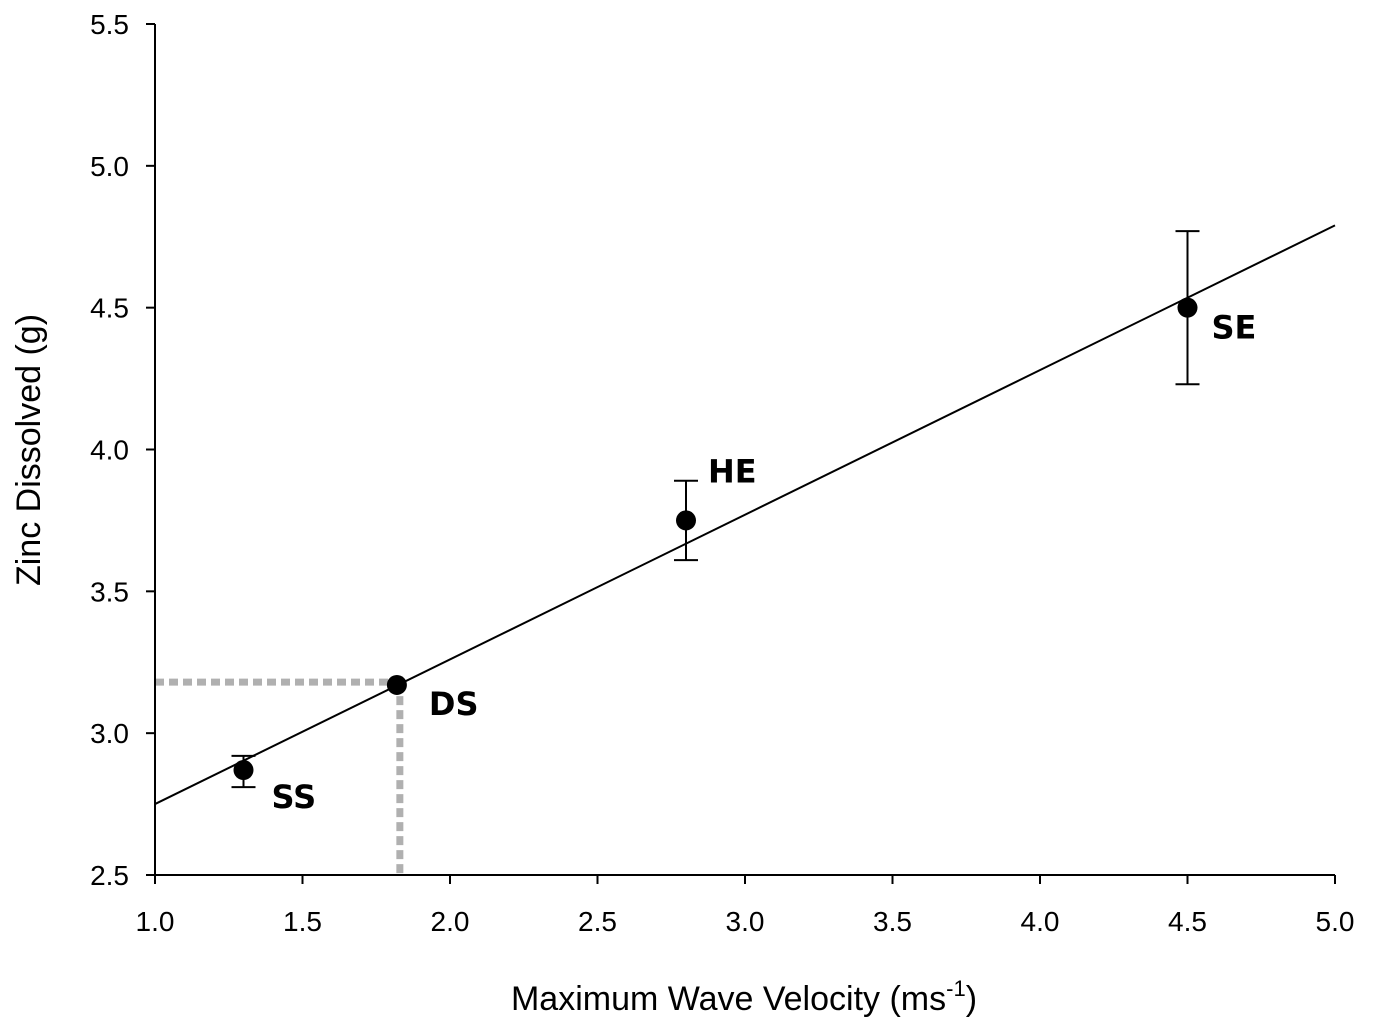 Image resolution: width=1375 pixels, height=1025 pixels. What do you see at coordinates (1040, 921) in the screenshot?
I see `x-tick-label: 4.0` at bounding box center [1040, 921].